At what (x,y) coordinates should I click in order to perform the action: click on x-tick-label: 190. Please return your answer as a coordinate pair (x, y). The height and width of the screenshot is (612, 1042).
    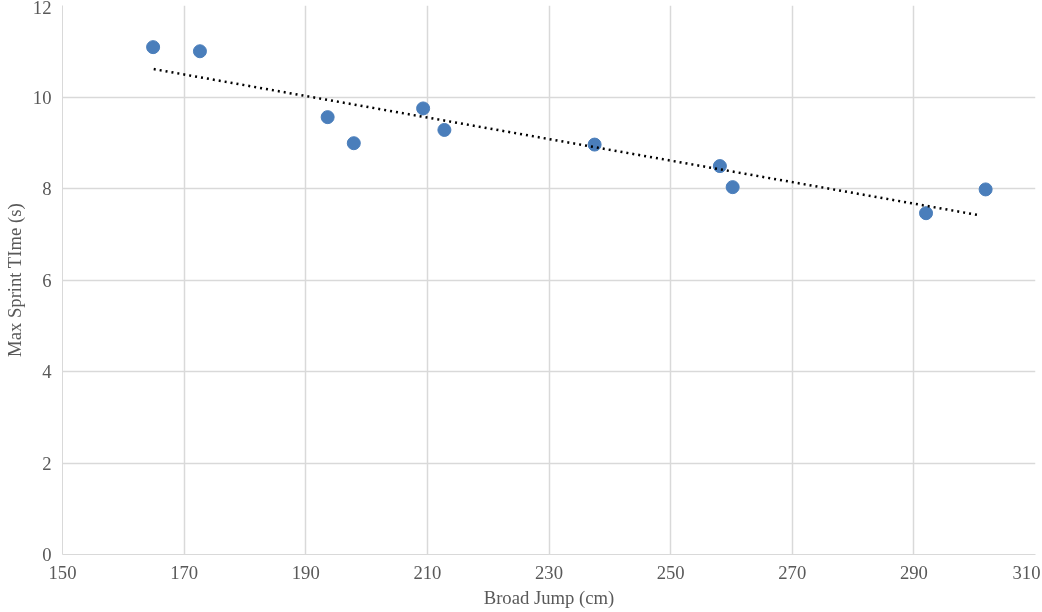
    Looking at the image, I should click on (305, 572).